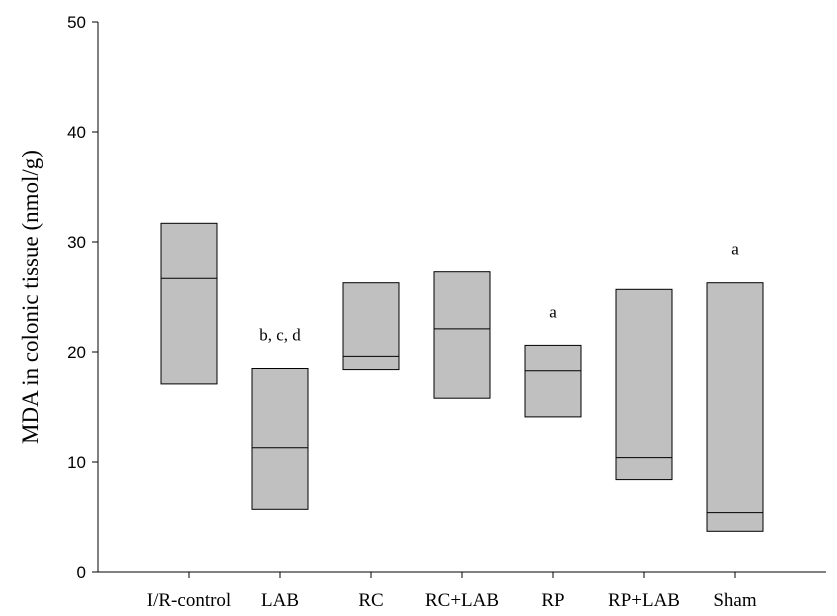 The width and height of the screenshot is (837, 616). I want to click on y-tick-label: 0, so click(81, 572).